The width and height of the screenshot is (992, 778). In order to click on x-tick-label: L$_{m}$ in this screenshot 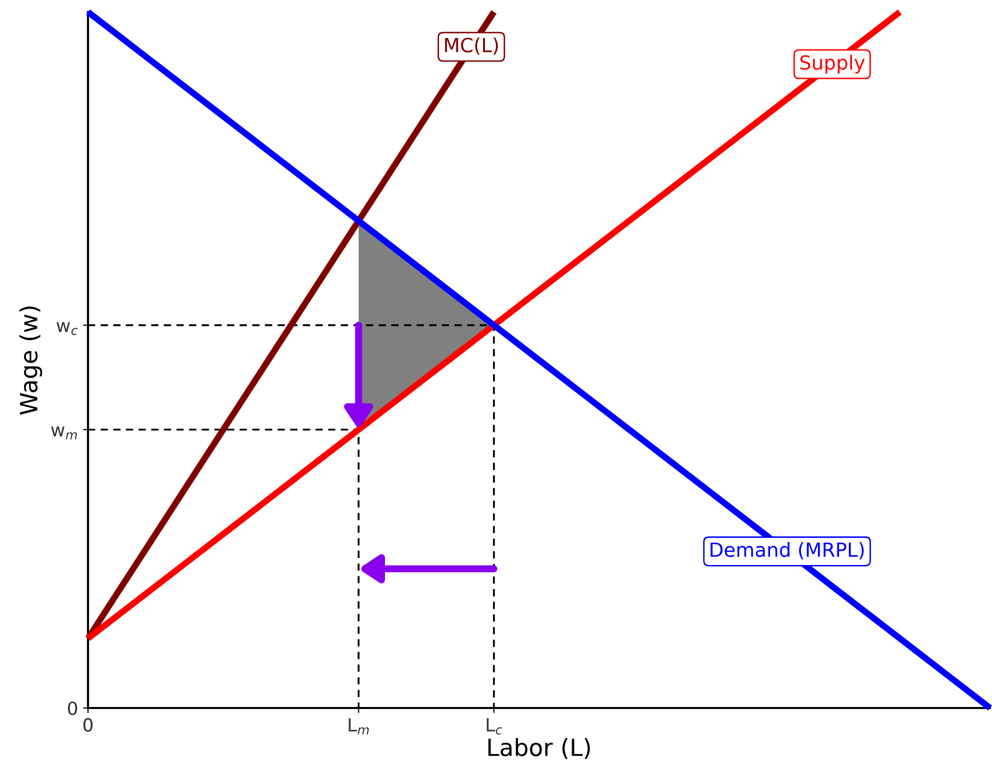, I will do `click(358, 726)`.